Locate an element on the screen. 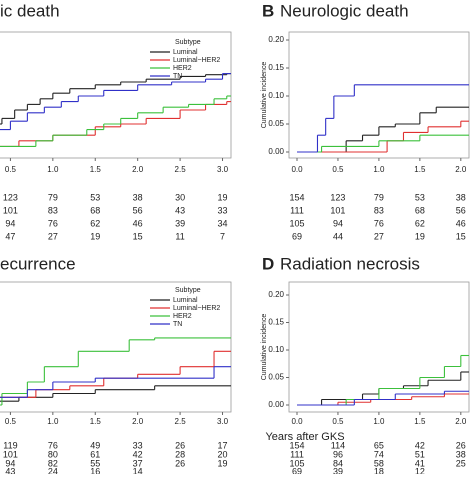  panel-letter: B is located at coordinates (268, 10).